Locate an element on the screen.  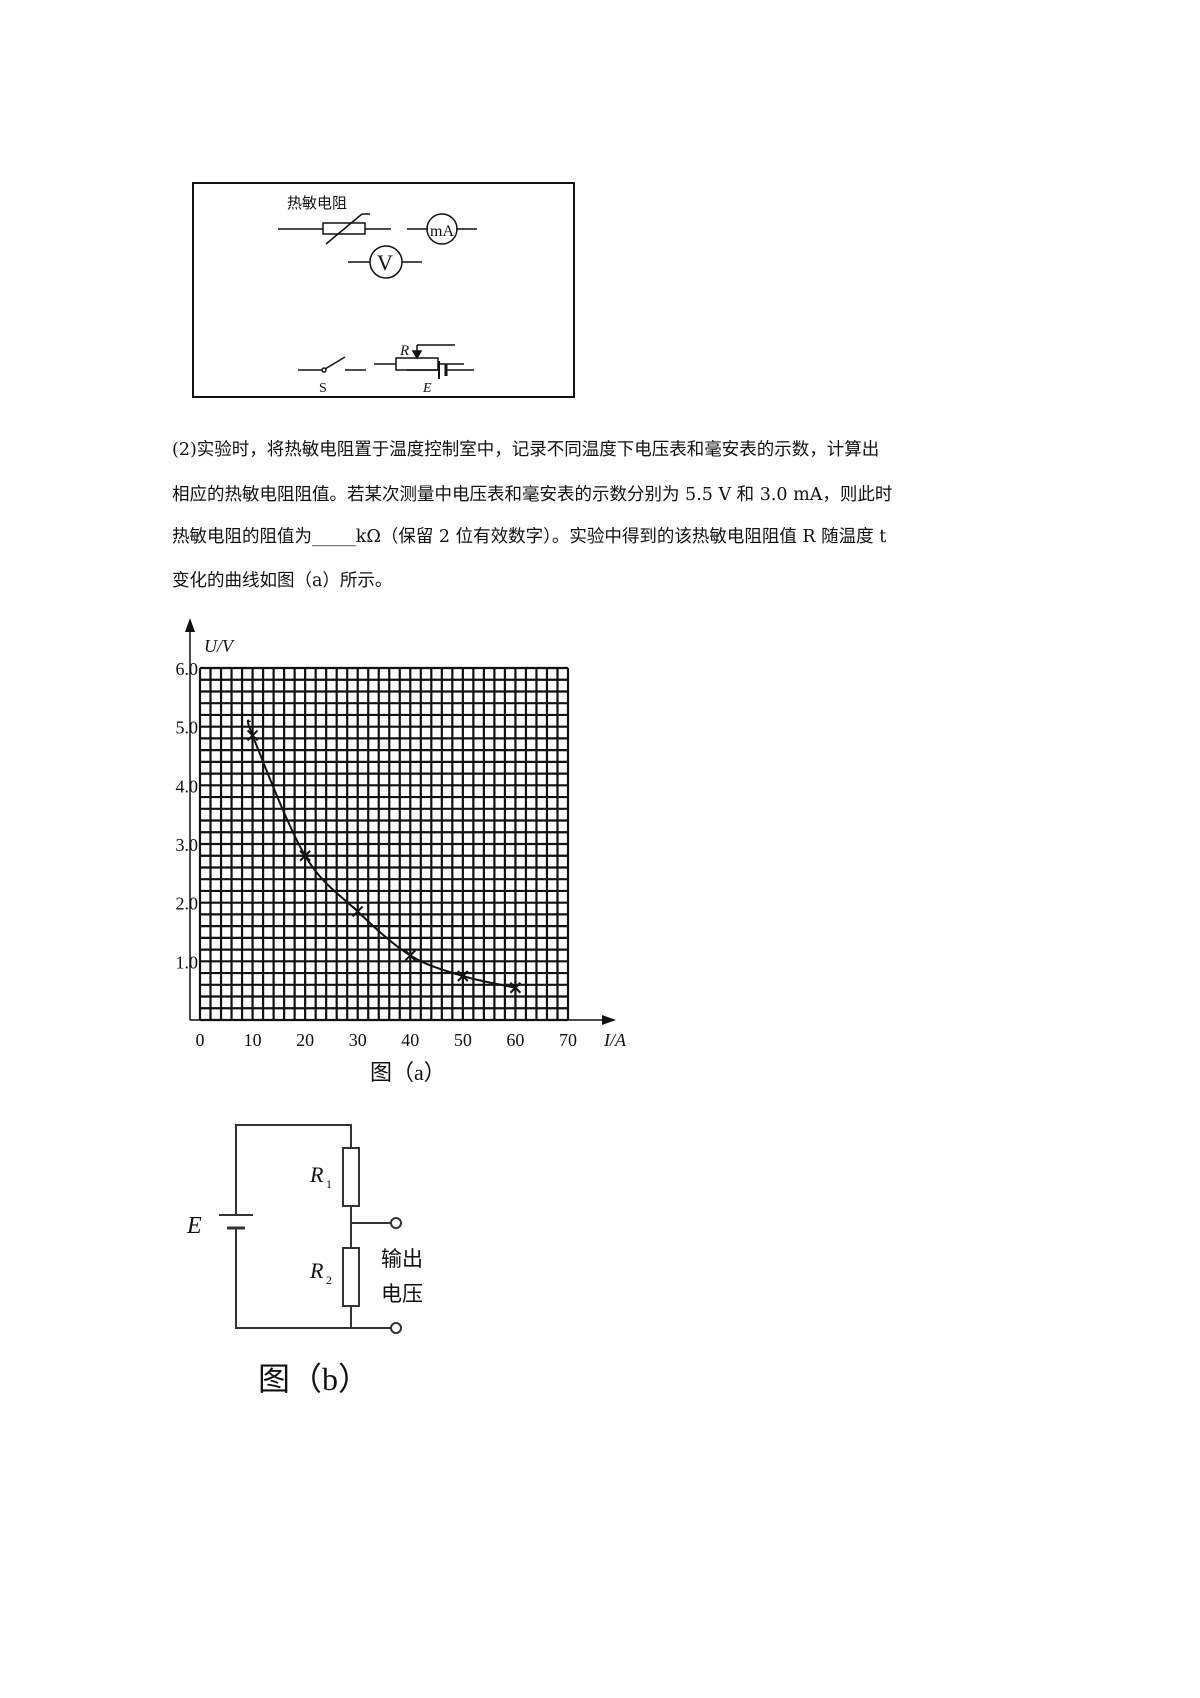
circuit-b is located at coordinates (310, 1229).